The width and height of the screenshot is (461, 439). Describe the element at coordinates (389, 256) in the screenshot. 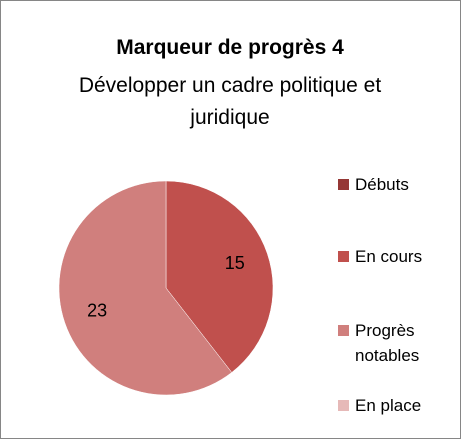

I see `legend-label: En cours` at that location.